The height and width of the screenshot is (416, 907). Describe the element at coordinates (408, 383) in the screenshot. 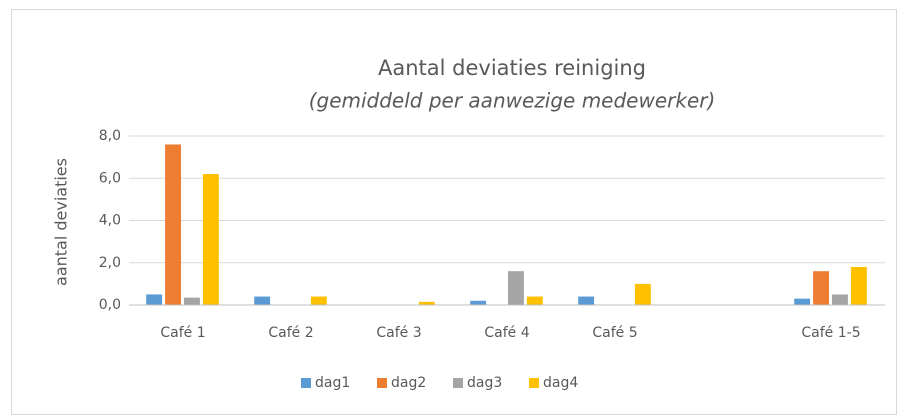

I see `legend-label: dag2` at that location.